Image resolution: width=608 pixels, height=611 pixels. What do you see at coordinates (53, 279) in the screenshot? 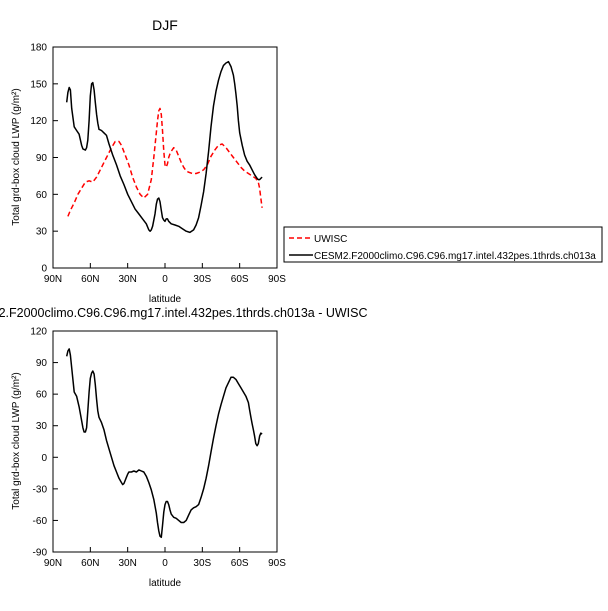
I see `top-x-tick-label: 90N` at bounding box center [53, 279].